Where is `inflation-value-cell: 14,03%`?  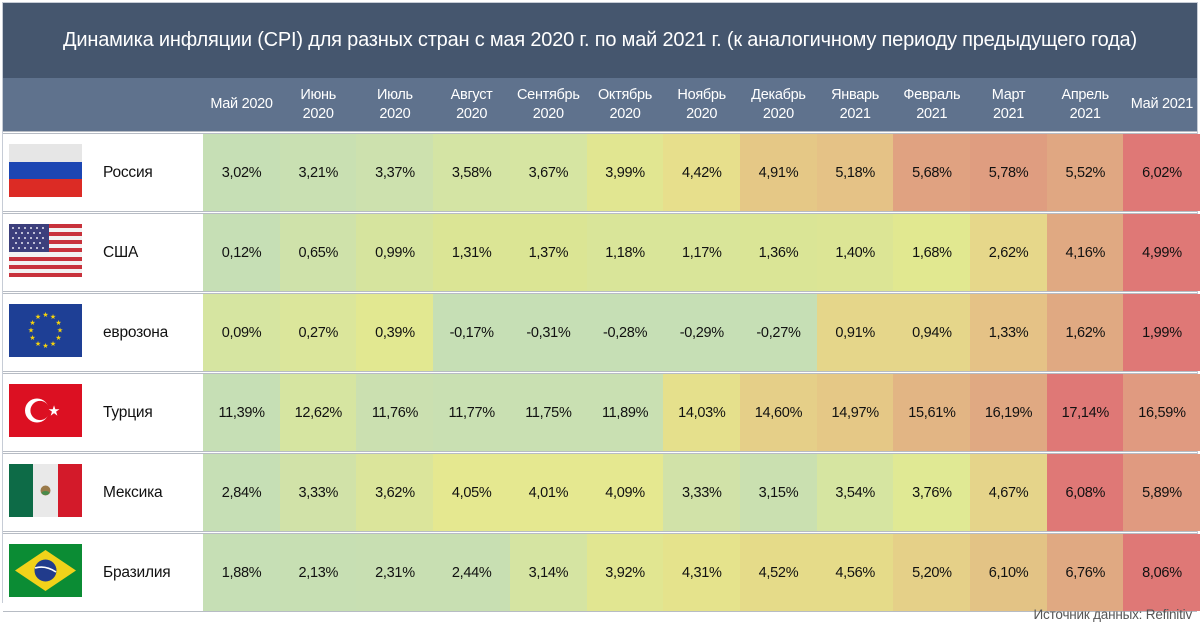 inflation-value-cell: 14,03% is located at coordinates (702, 412).